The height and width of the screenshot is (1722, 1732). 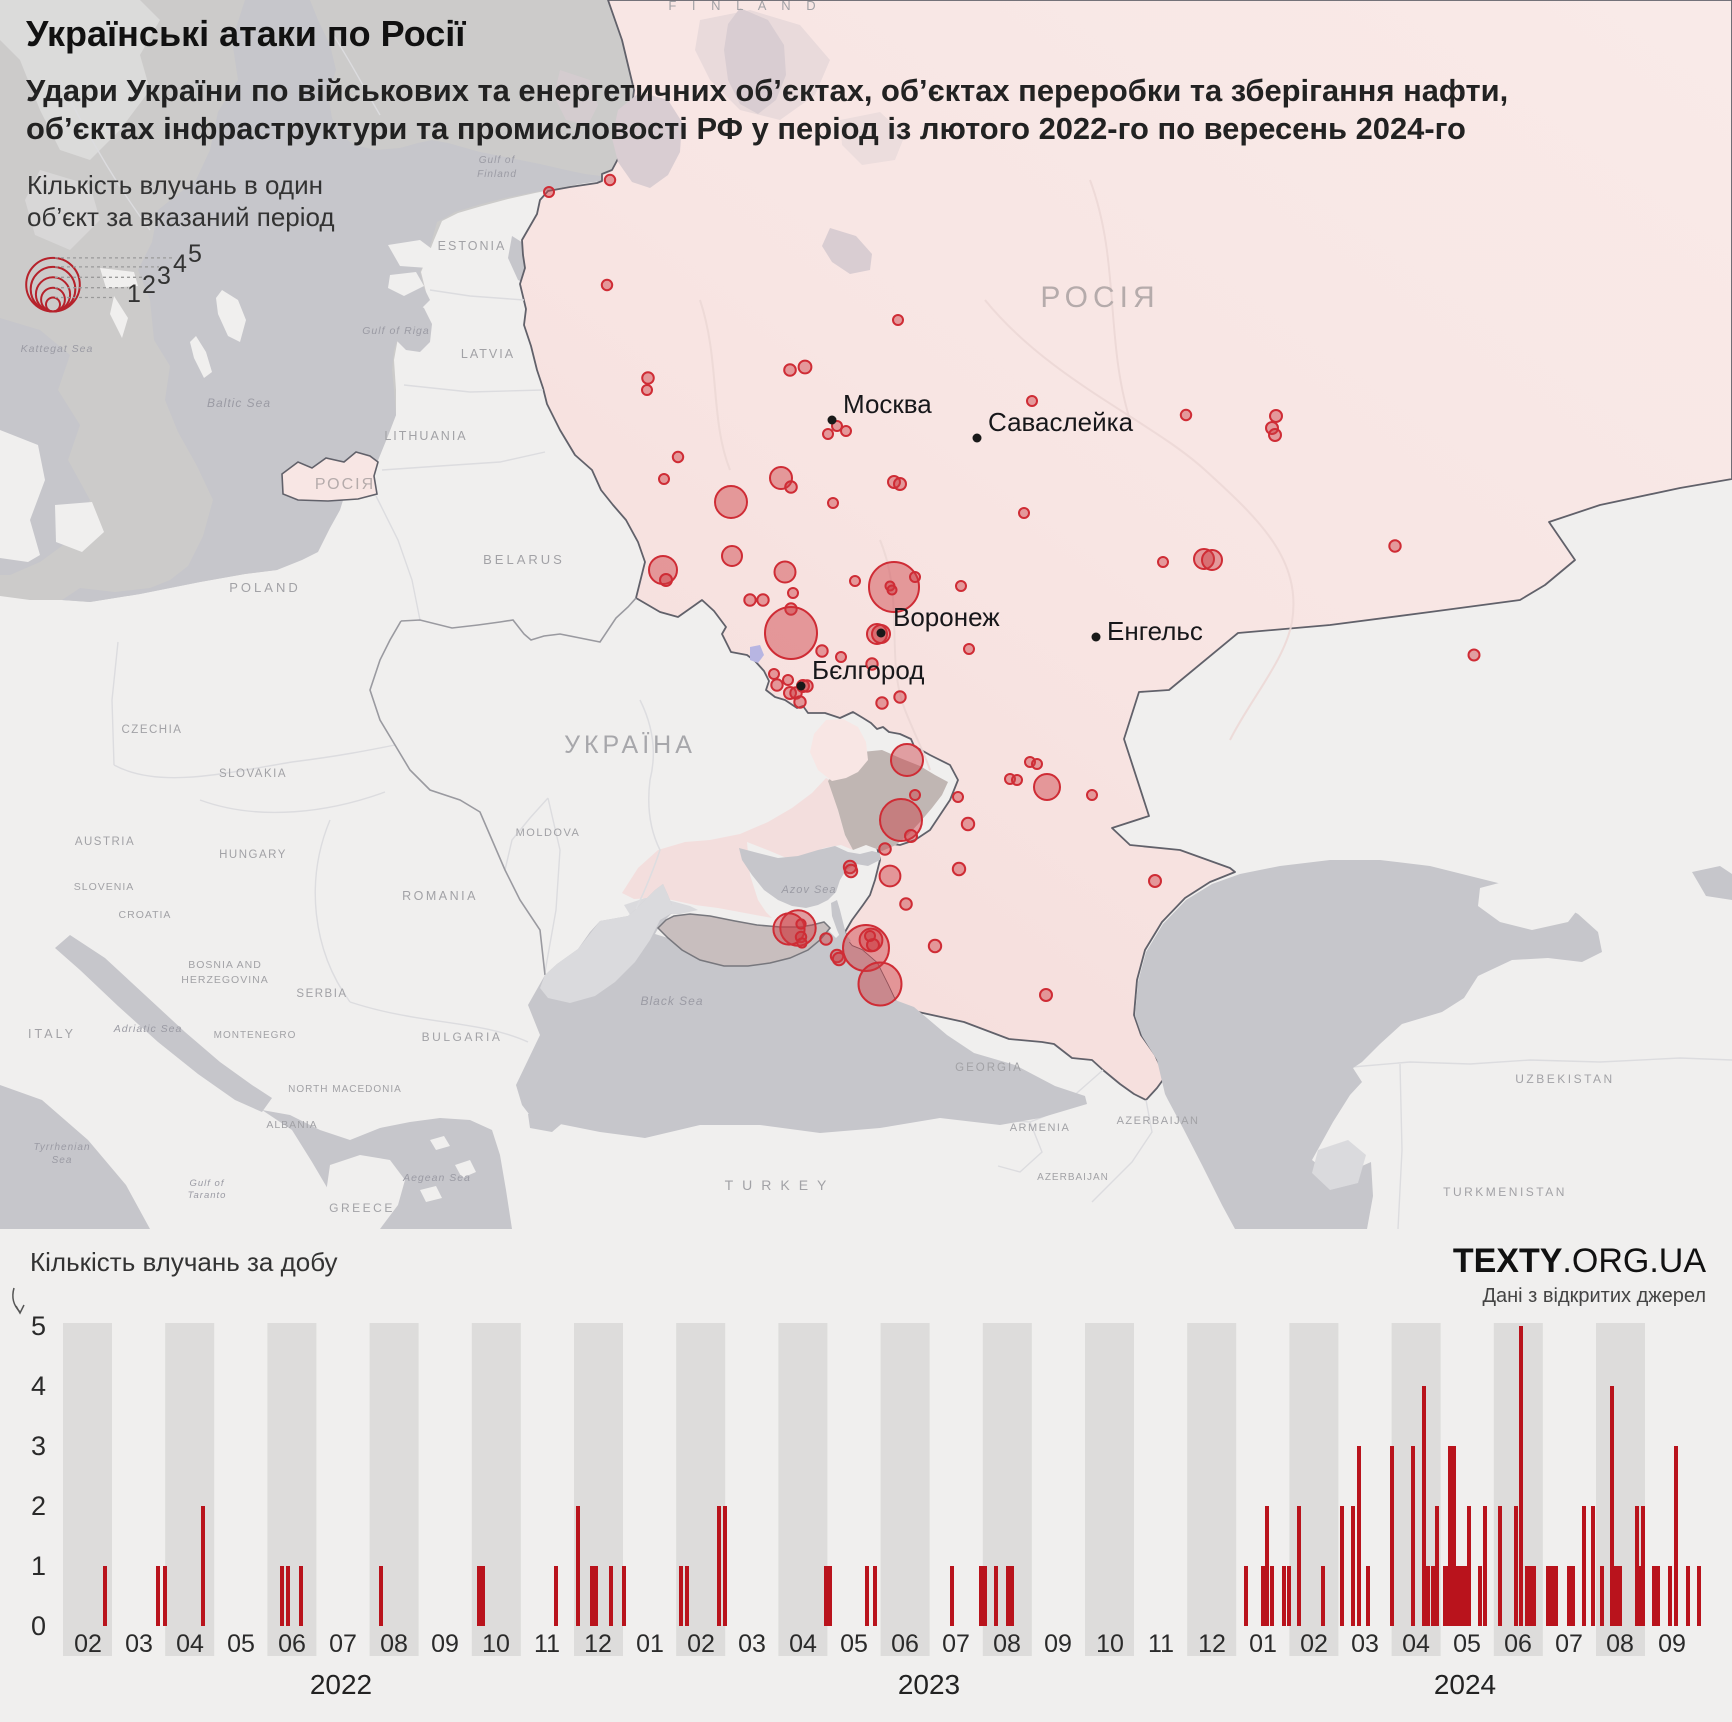 What do you see at coordinates (1505, 1192) in the screenshot?
I see `svg-text: TURKMENISTAN` at bounding box center [1505, 1192].